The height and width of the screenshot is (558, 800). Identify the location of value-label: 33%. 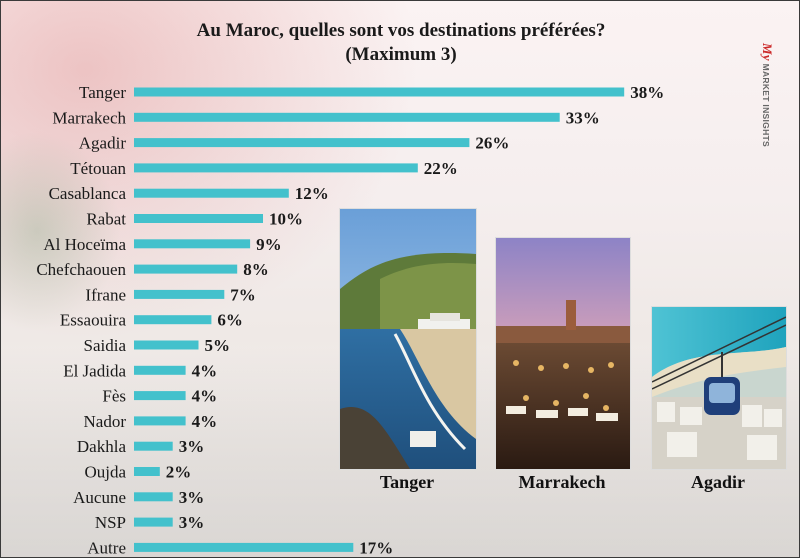
(583, 117).